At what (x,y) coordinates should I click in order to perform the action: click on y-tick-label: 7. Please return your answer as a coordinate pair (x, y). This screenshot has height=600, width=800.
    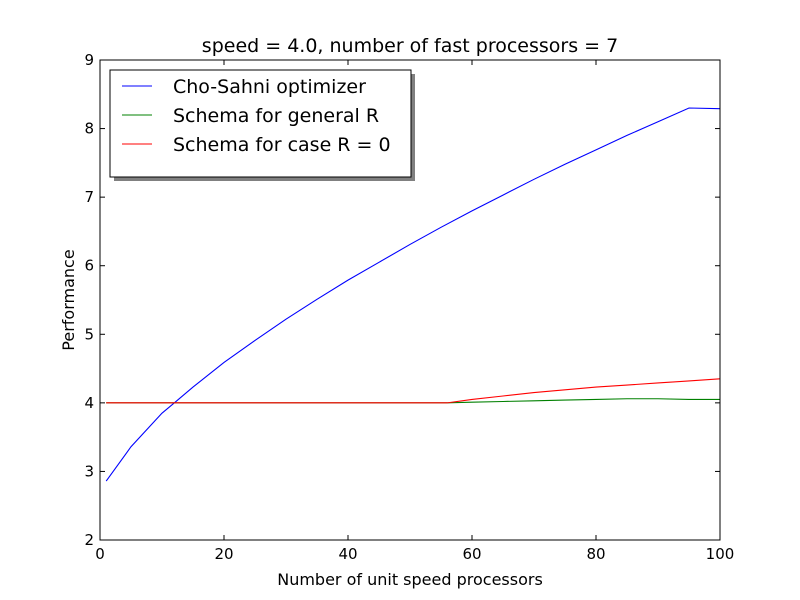
    Looking at the image, I should click on (89, 197).